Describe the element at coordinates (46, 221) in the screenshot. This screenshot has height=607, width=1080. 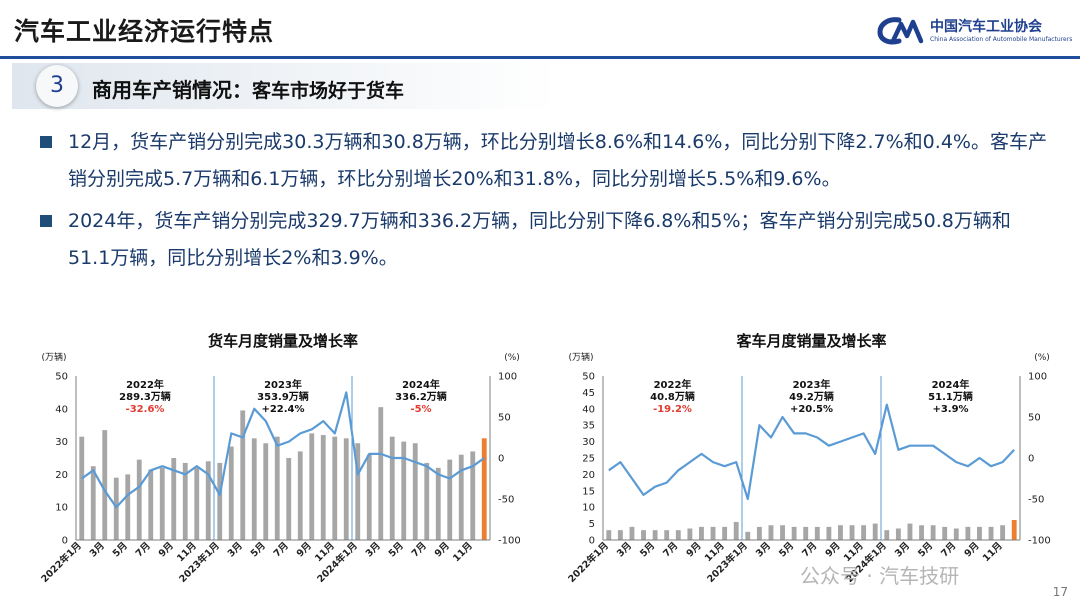
I see `bullet-square-icon` at that location.